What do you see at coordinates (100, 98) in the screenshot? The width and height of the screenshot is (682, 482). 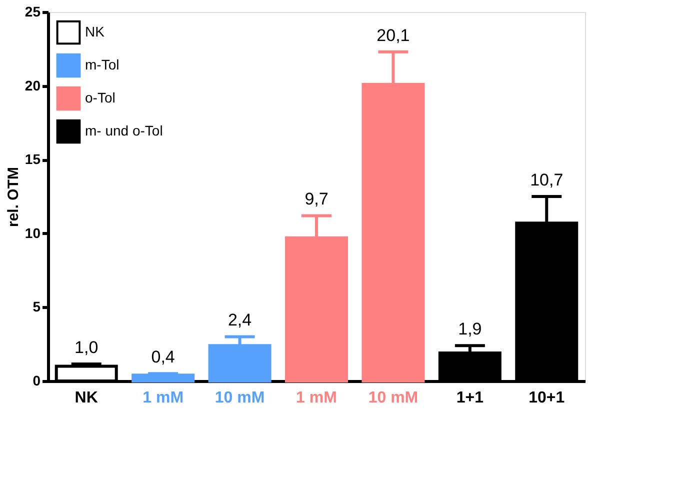 I see `legend-label: o-Tol` at bounding box center [100, 98].